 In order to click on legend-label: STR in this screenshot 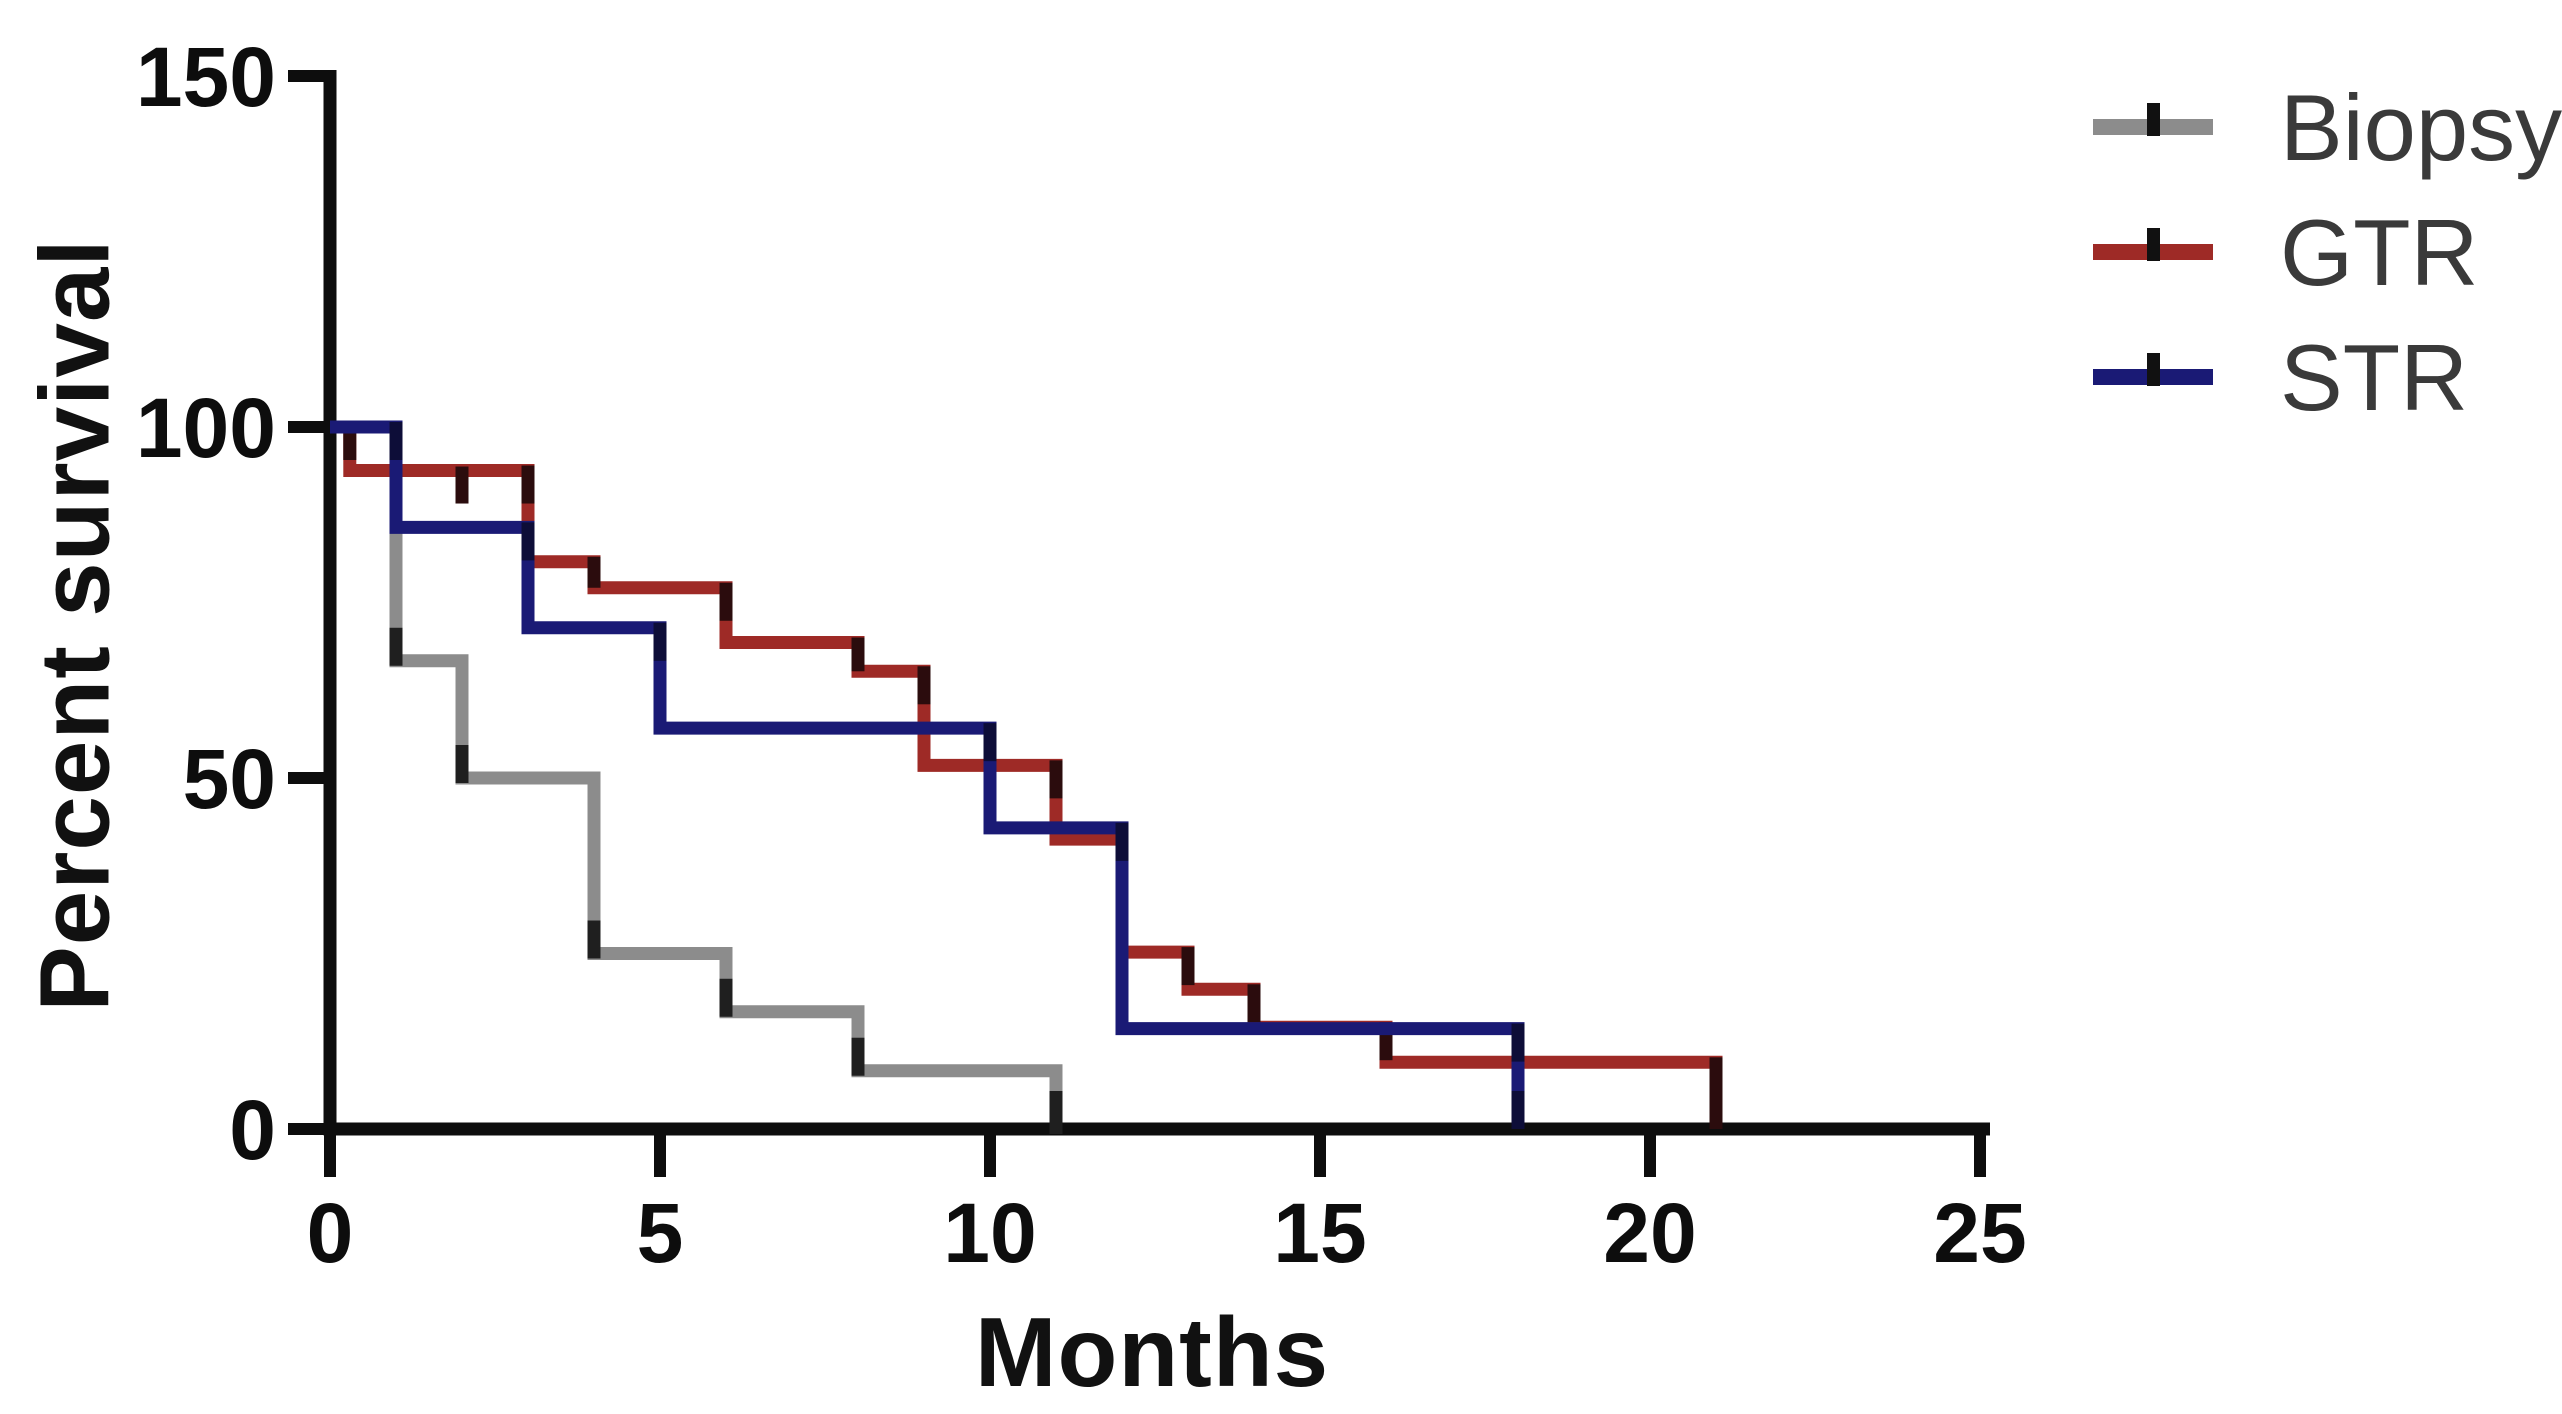, I will do `click(2374, 377)`.